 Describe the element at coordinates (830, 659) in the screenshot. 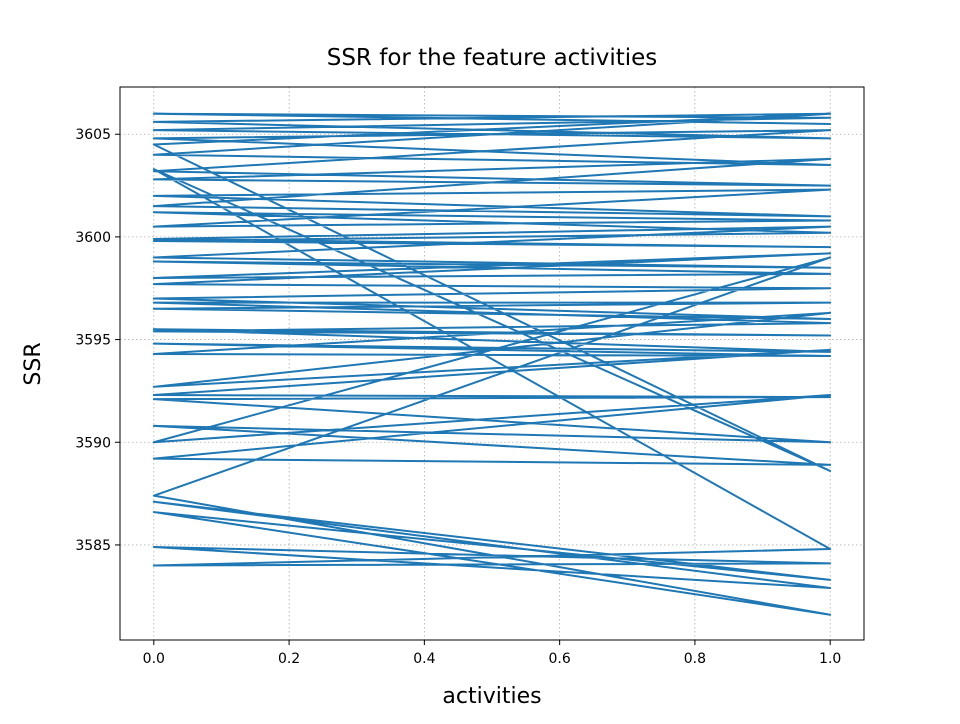

I see `x-tick-label: 1.0` at that location.